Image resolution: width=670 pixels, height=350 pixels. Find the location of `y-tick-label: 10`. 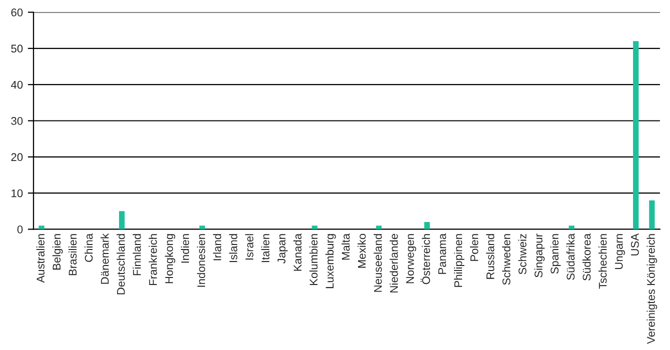

y-tick-label: 10 is located at coordinates (17, 193).